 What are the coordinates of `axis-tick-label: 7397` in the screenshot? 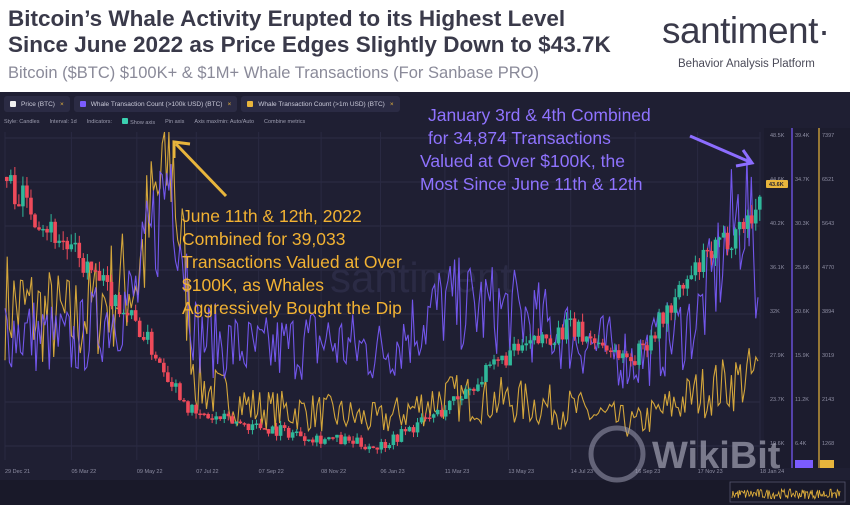 It's located at (828, 136).